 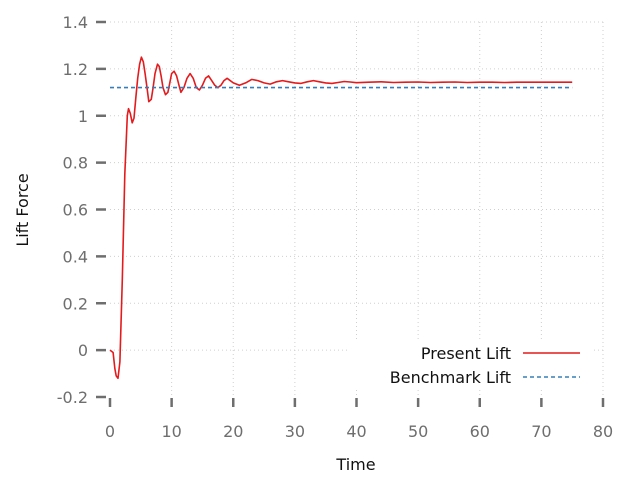 I want to click on y-tick-label: 1, so click(x=83, y=116).